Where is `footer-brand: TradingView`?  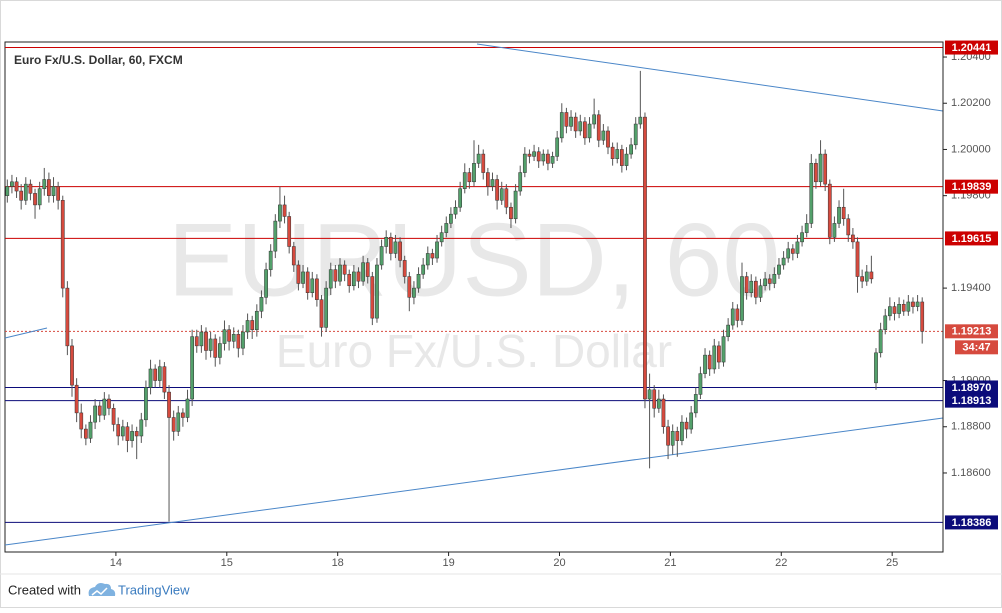 footer-brand: TradingView is located at coordinates (154, 589).